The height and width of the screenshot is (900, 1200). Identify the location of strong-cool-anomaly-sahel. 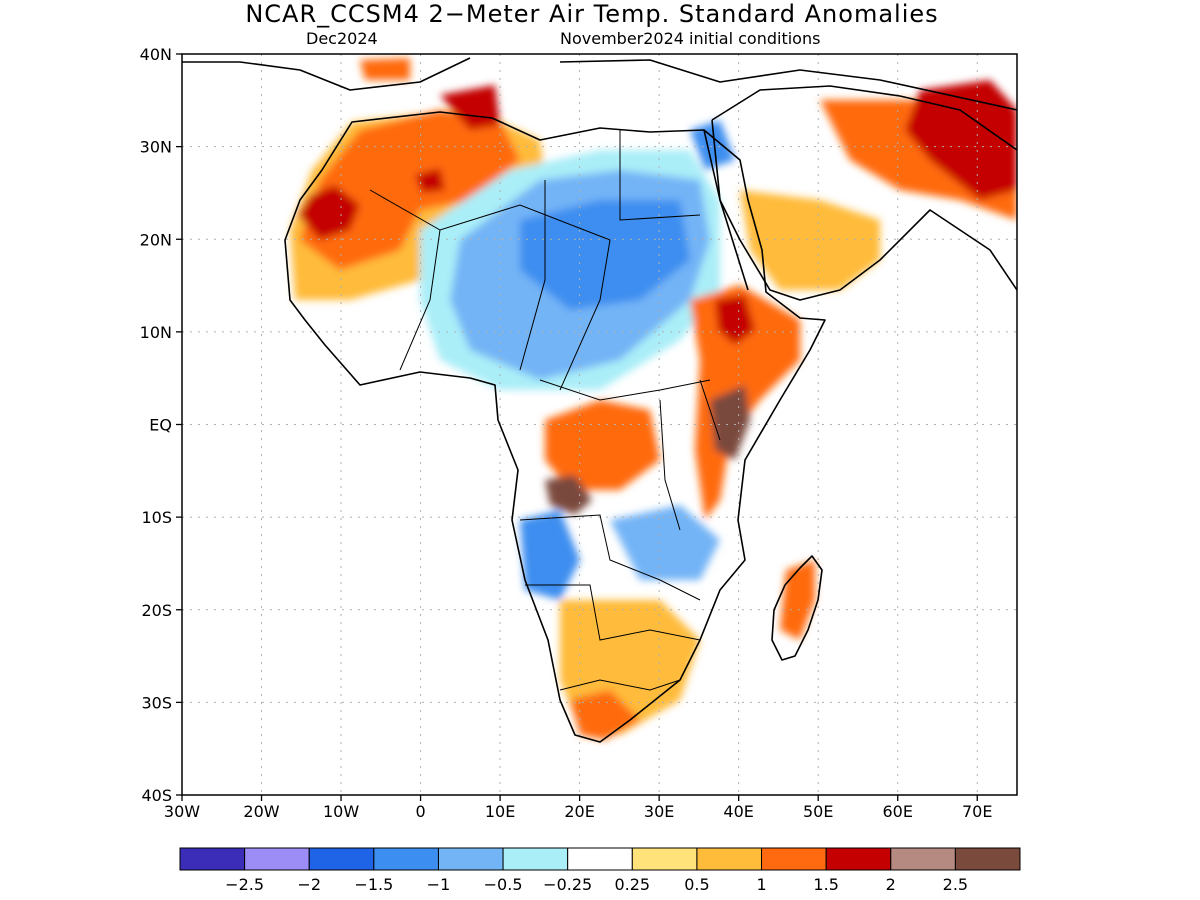
(605, 255).